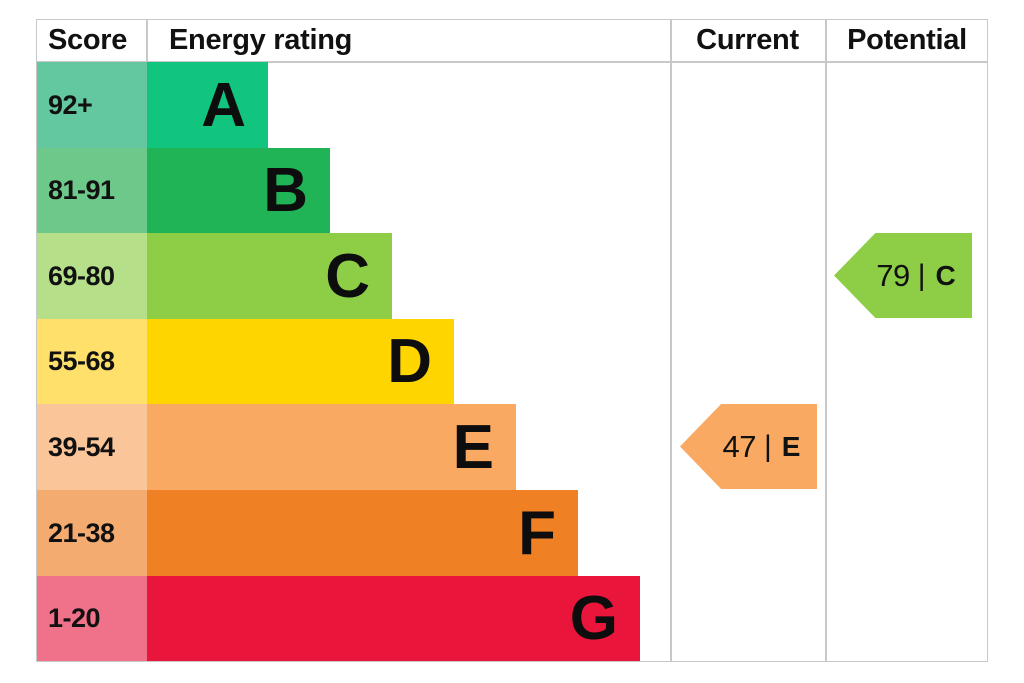  I want to click on score-range-c: 69-80, so click(92, 276).